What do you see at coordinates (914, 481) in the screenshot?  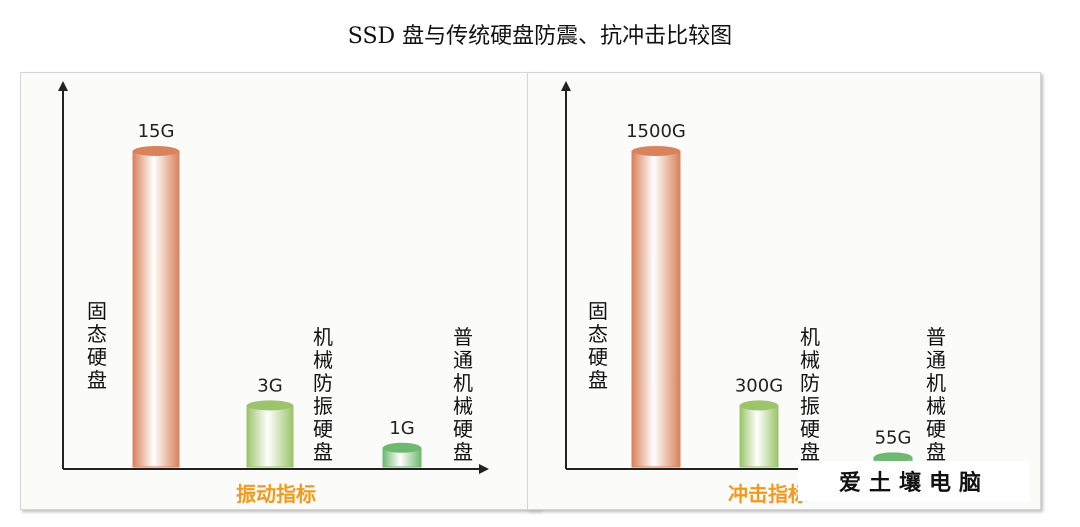 I see `watermark: 爱土壤电脑` at bounding box center [914, 481].